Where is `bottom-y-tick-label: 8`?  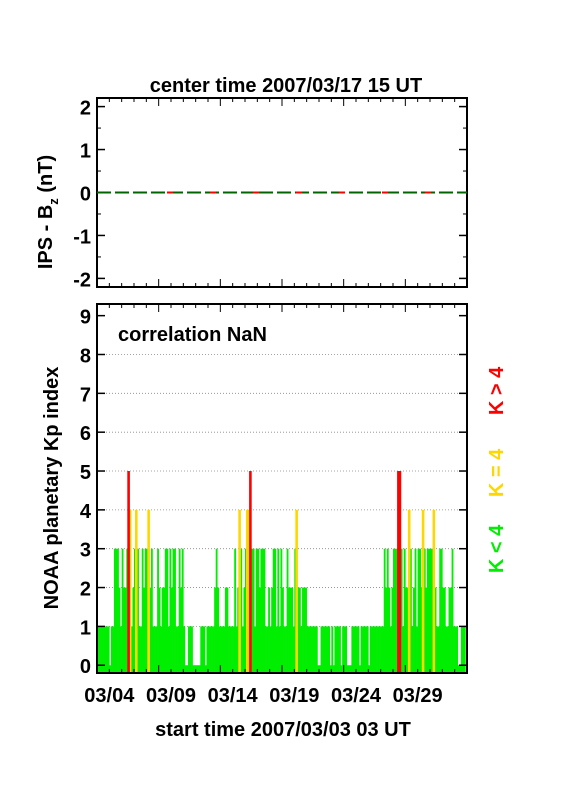 bottom-y-tick-label: 8 is located at coordinates (85, 356).